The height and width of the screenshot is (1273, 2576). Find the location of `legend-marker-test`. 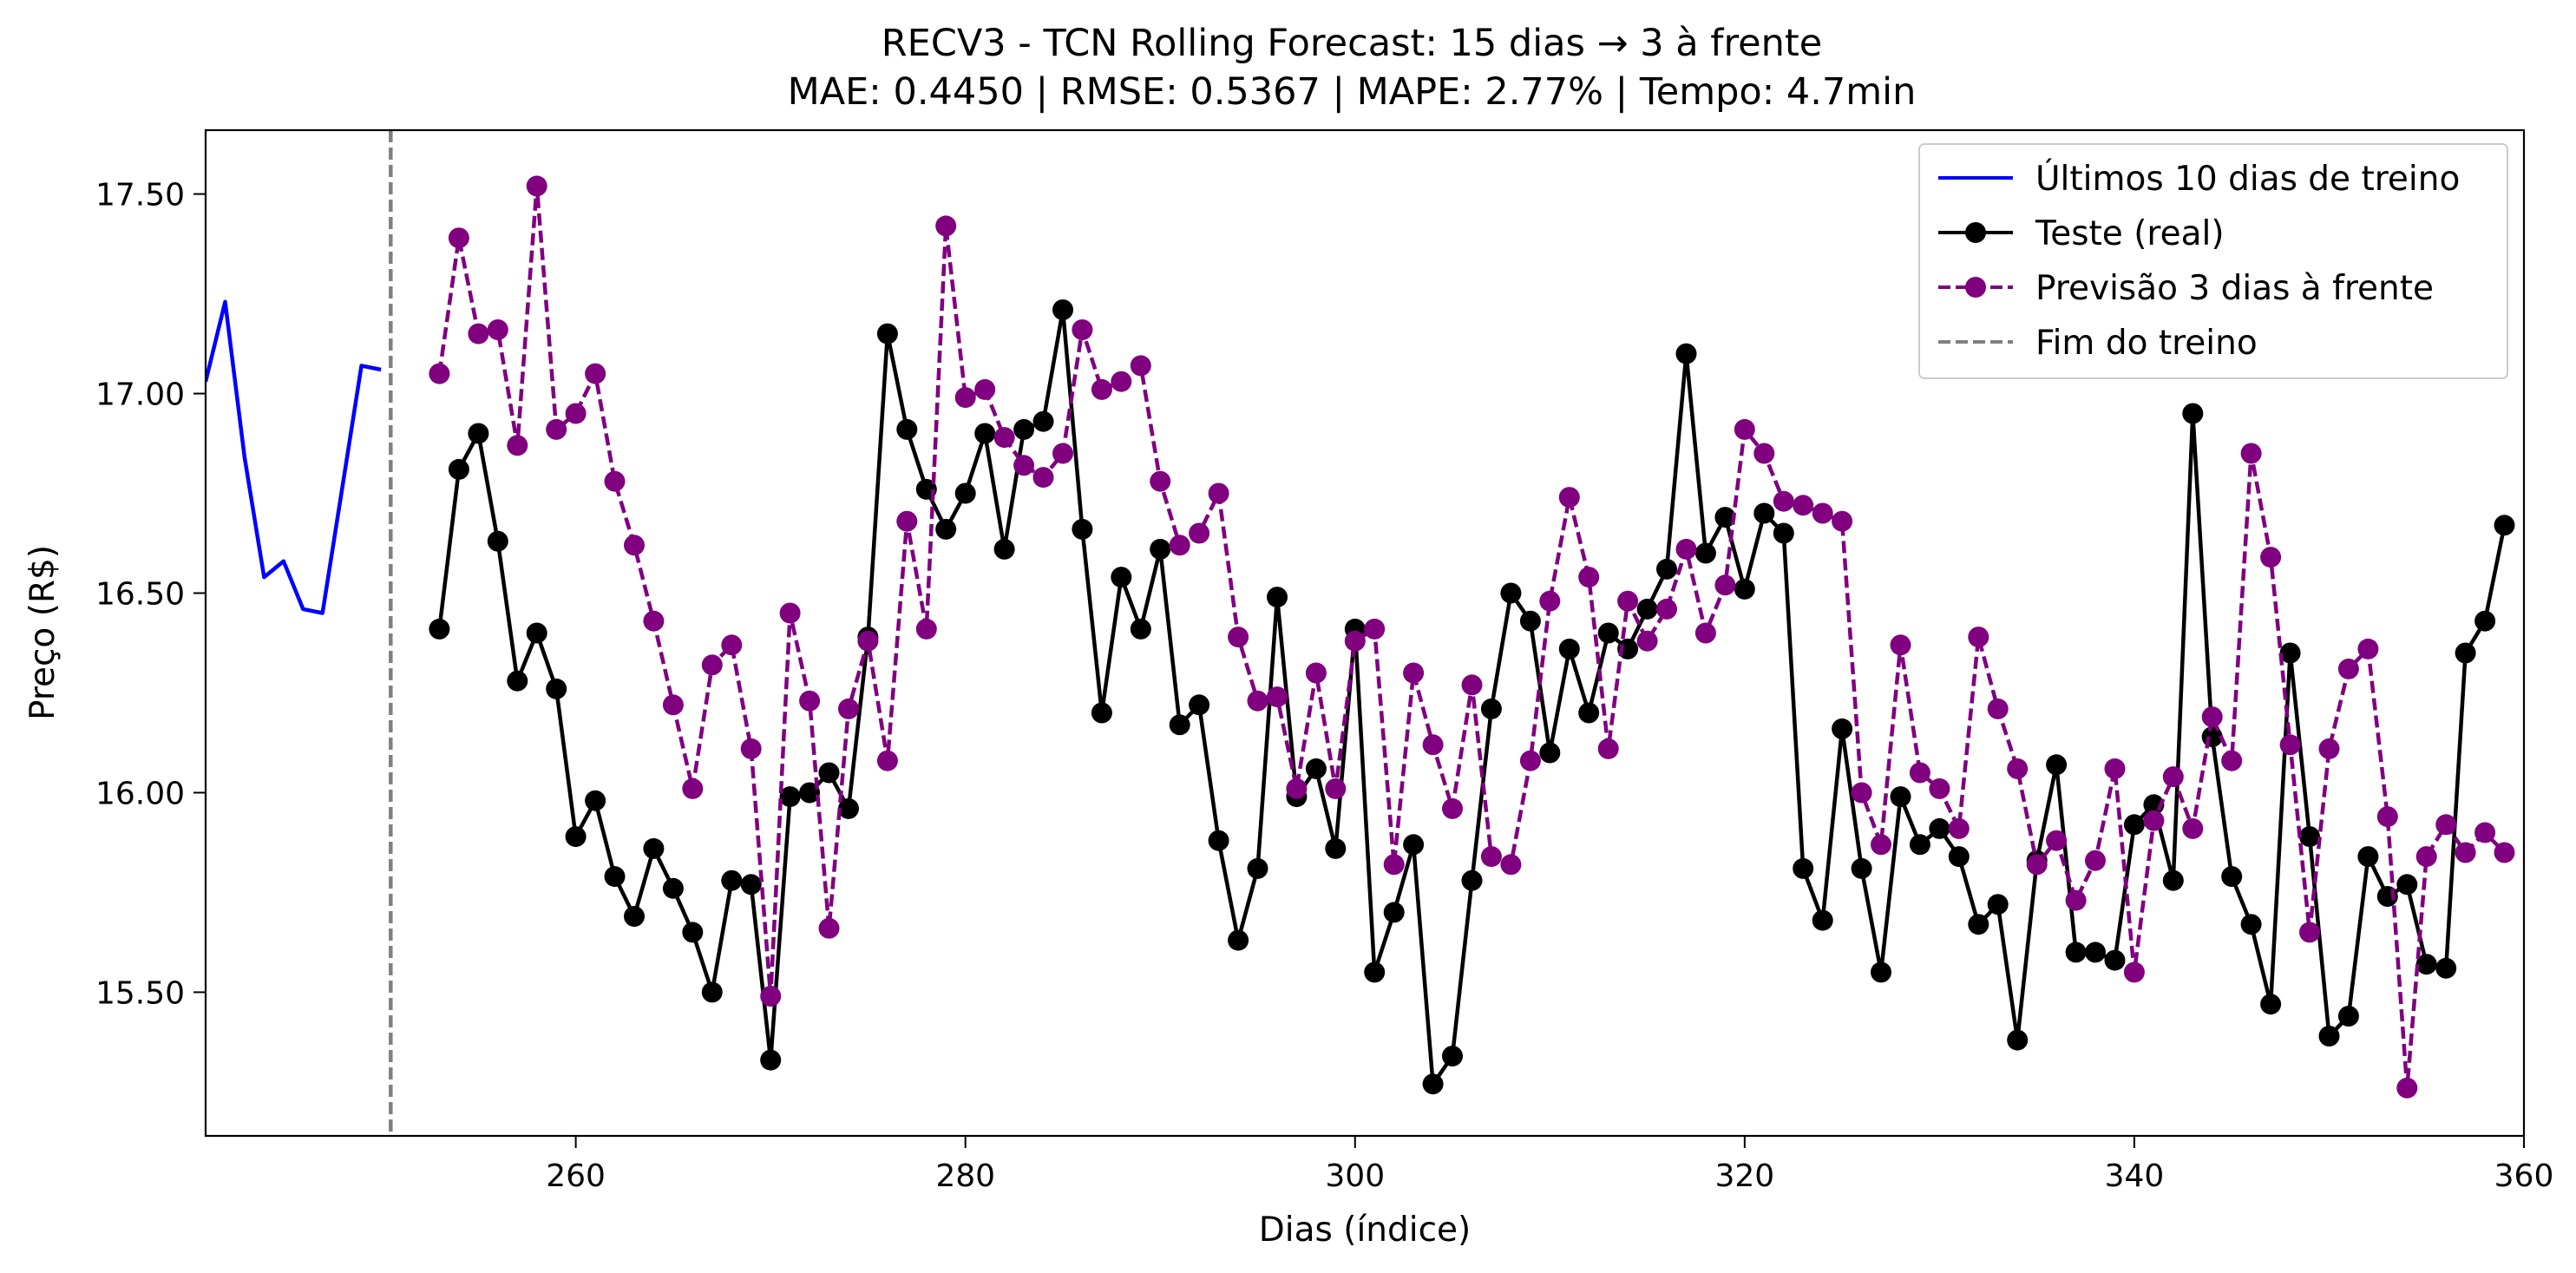

legend-marker-test is located at coordinates (1975, 232).